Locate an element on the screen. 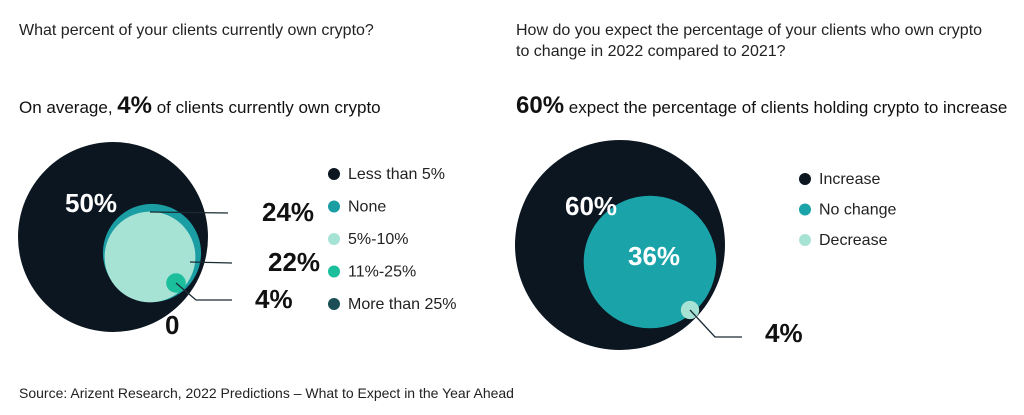  value-label: 36% is located at coordinates (654, 256).